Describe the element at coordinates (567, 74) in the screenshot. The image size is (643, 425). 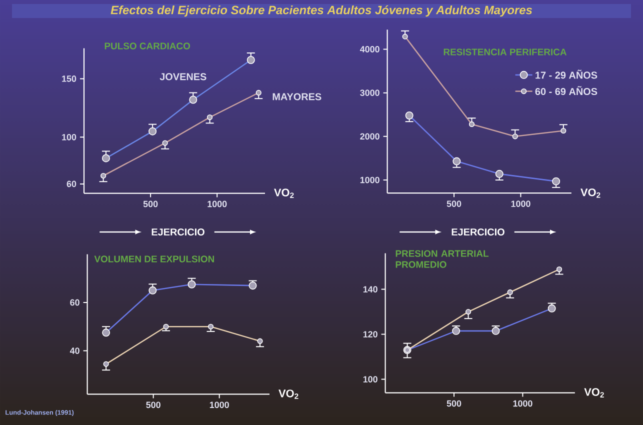
I see `legend-label: 17 - 29 AÑOS` at that location.